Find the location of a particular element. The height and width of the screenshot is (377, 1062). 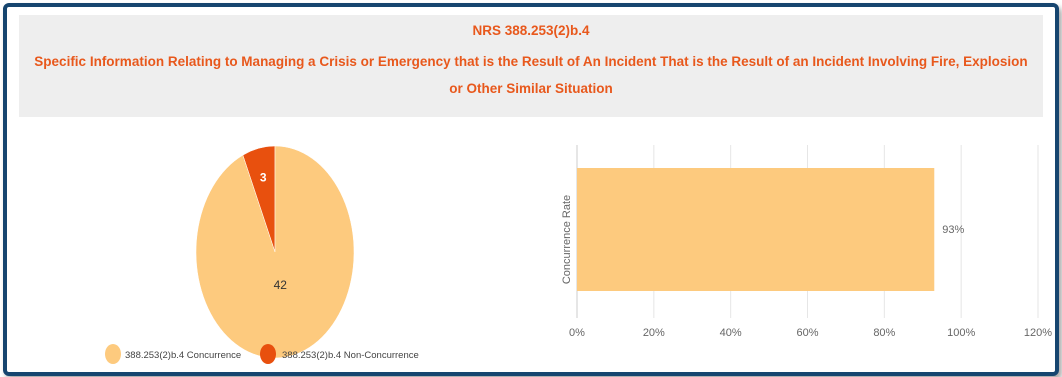

x-tick-label: 60% is located at coordinates (807, 333).